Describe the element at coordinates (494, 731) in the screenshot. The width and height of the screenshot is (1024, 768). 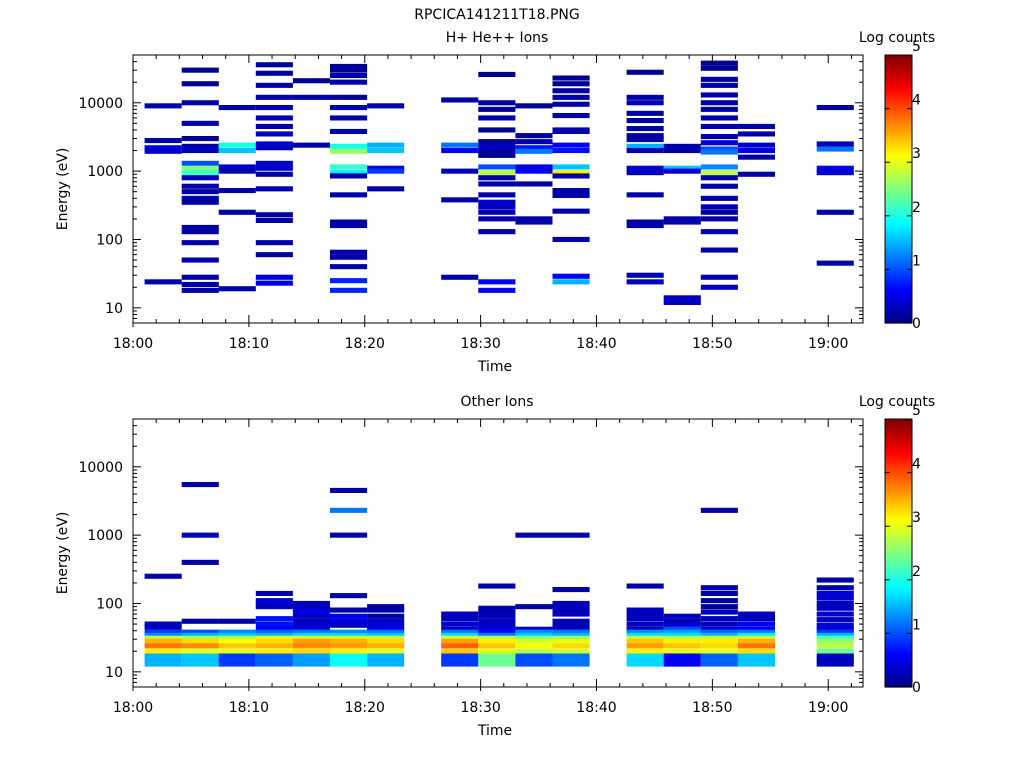
I see `x-axis-label: Time` at that location.